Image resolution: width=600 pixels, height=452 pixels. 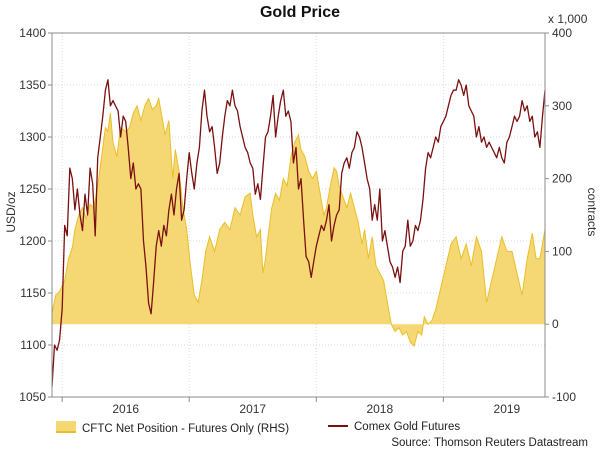 I want to click on right-tick-label: -100, so click(x=564, y=397).